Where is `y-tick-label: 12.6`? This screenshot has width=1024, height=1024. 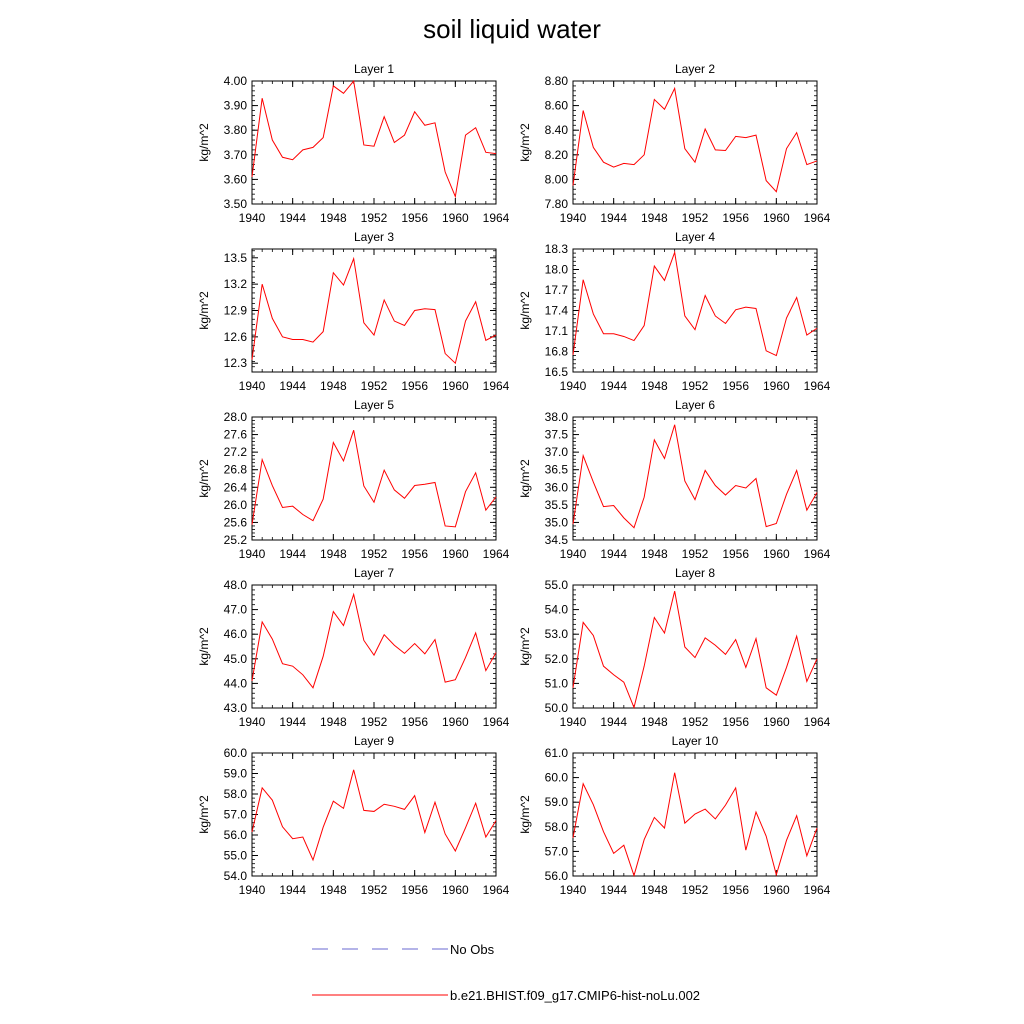 y-tick-label: 12.6 is located at coordinates (236, 337).